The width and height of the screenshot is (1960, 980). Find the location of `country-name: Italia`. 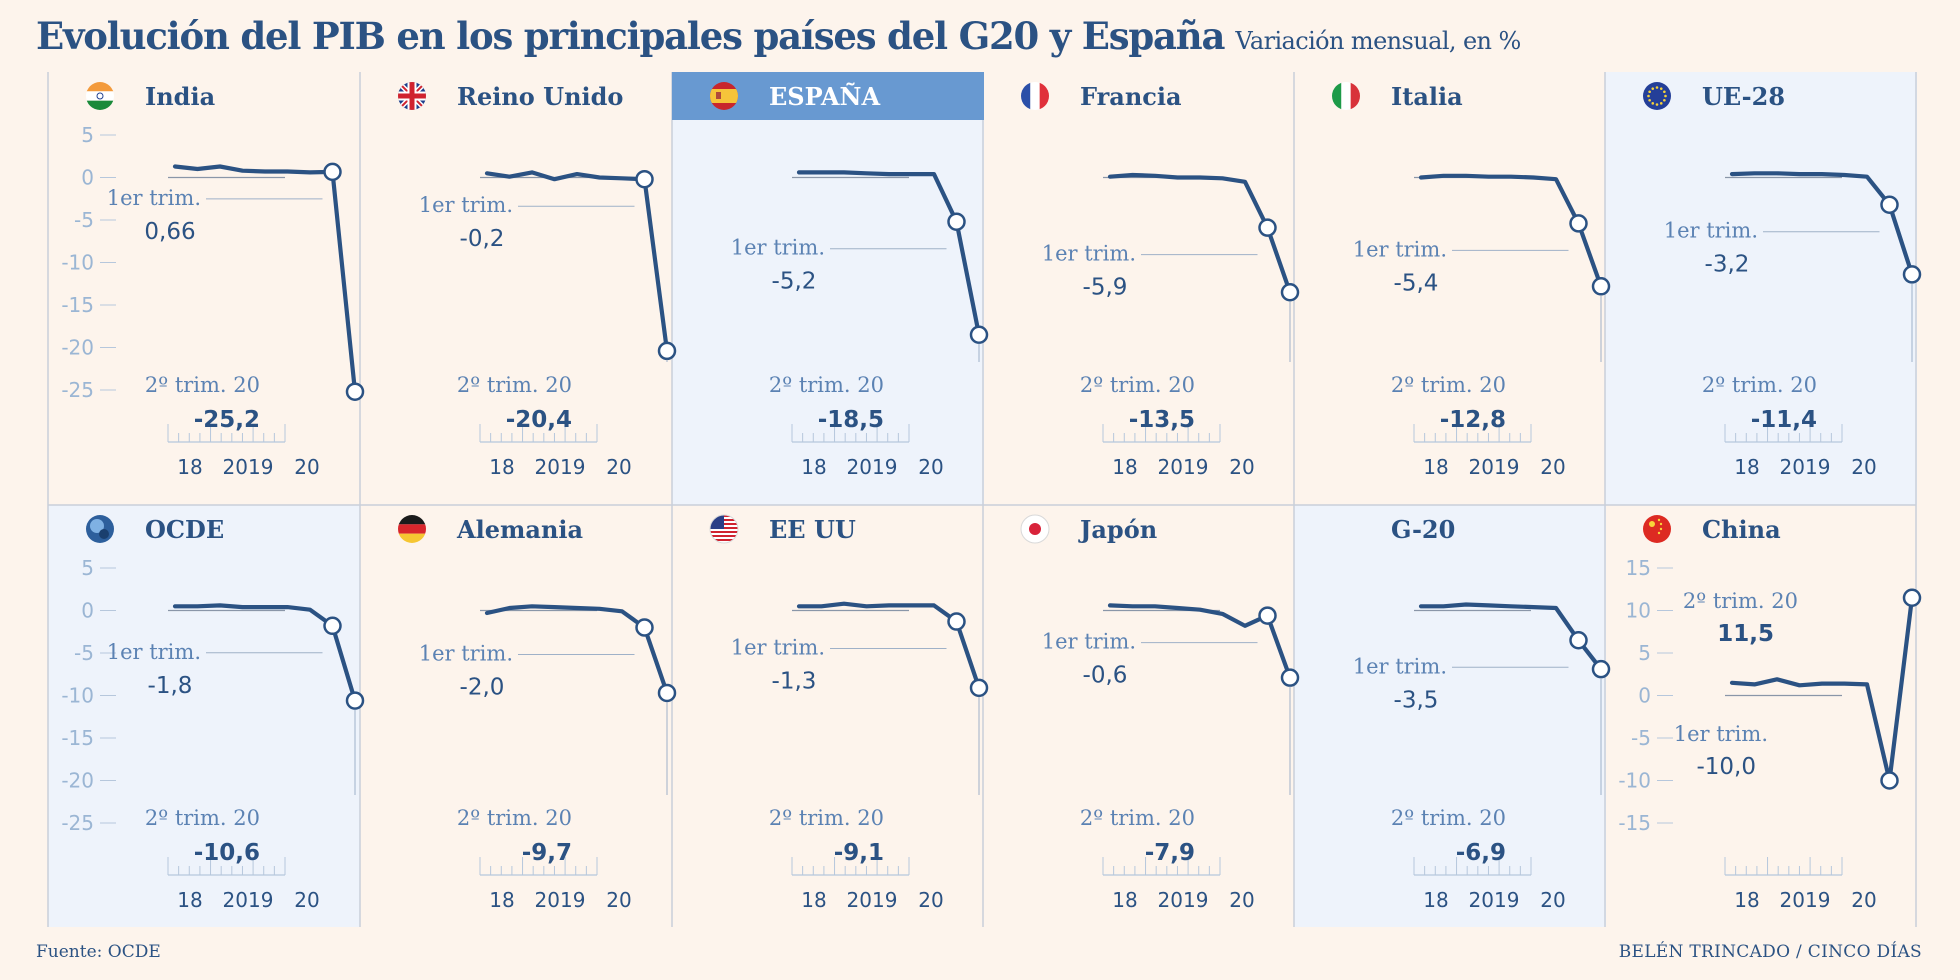

country-name: Italia is located at coordinates (1427, 96).